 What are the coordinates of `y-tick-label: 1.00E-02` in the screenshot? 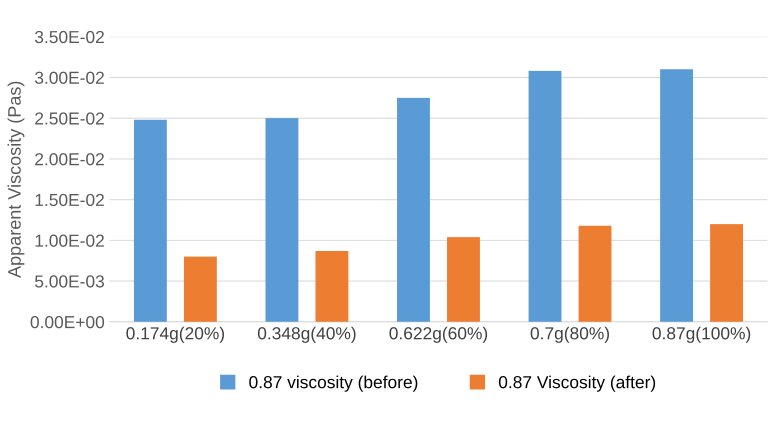 It's located at (70, 240).